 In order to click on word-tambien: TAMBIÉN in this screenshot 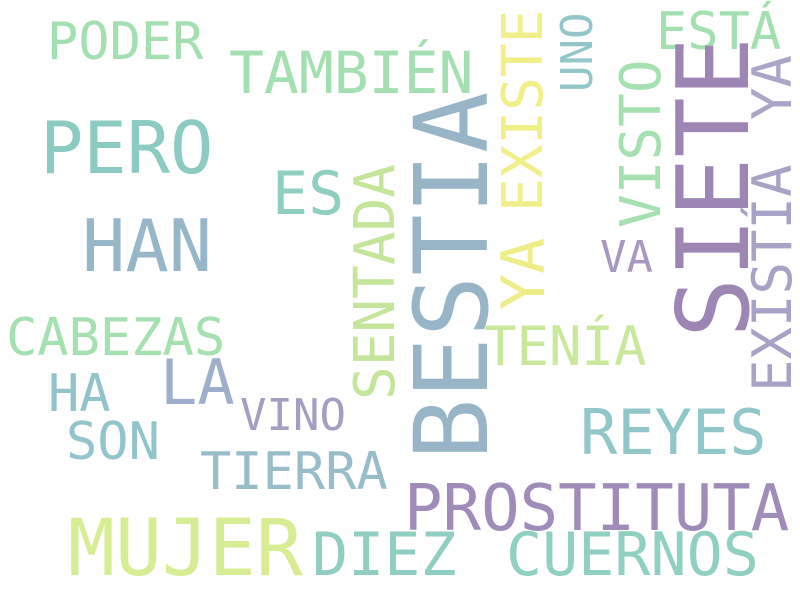, I will do `click(351, 73)`.